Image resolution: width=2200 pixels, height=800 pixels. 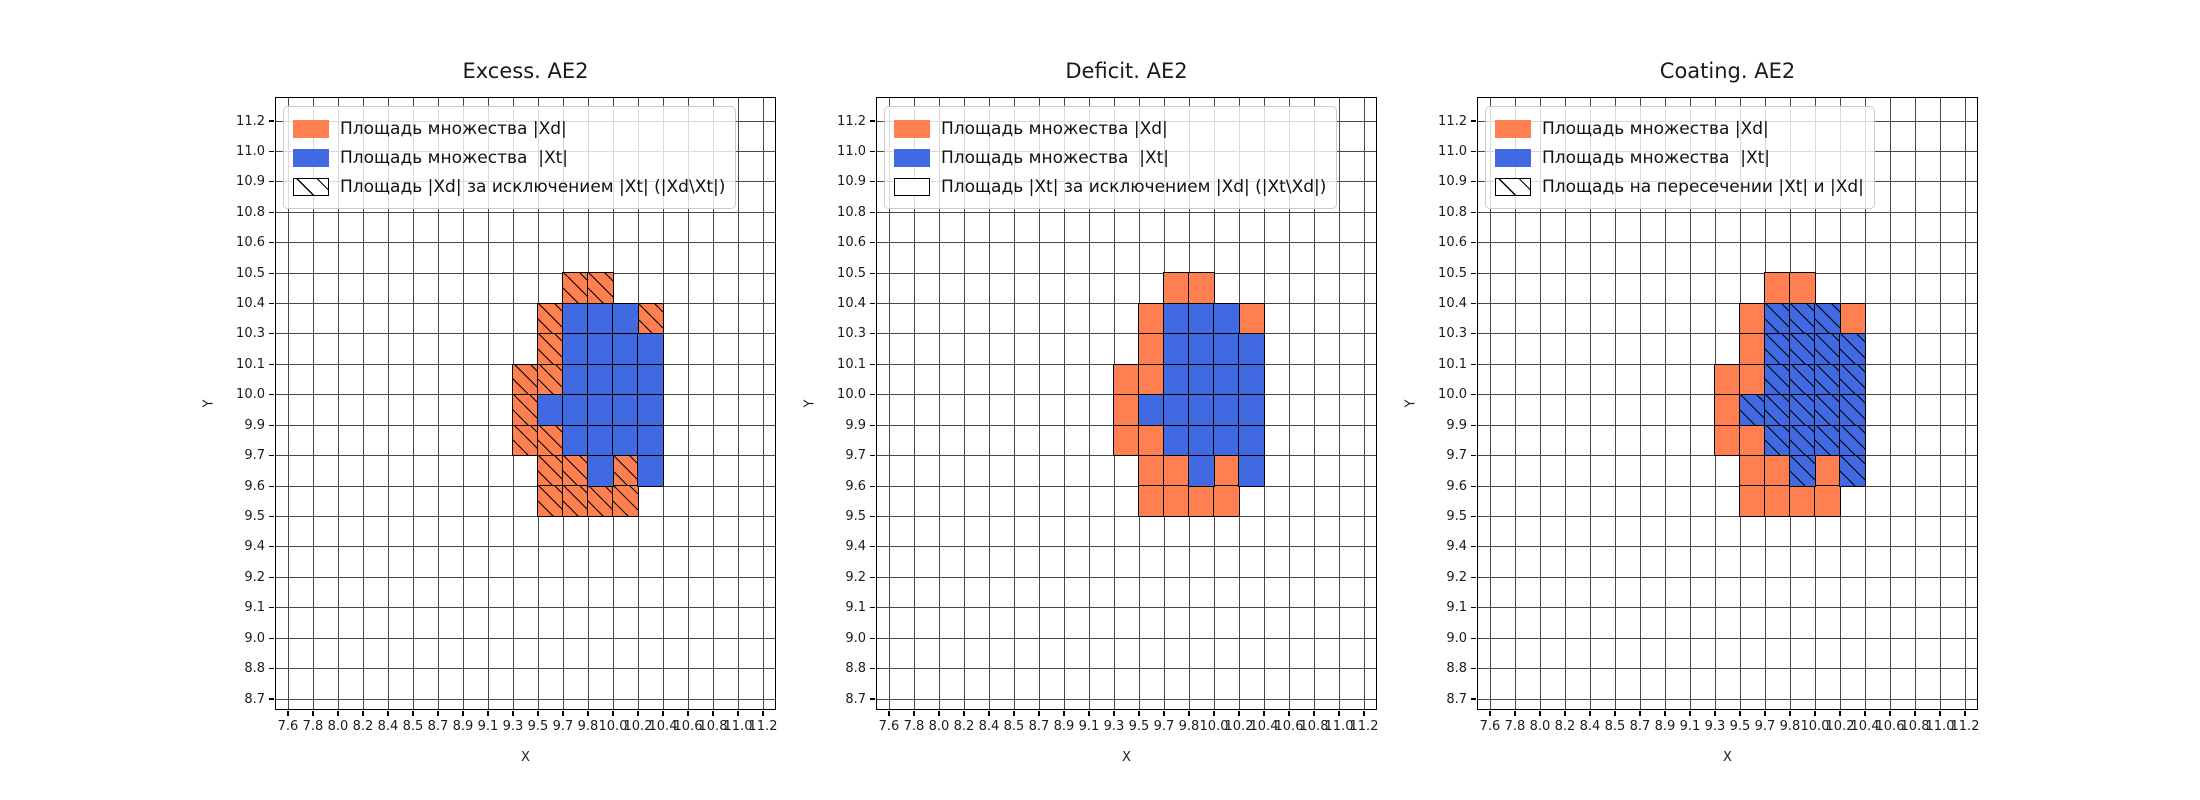 I want to click on legend-patch-orange-icon, so click(x=1513, y=128).